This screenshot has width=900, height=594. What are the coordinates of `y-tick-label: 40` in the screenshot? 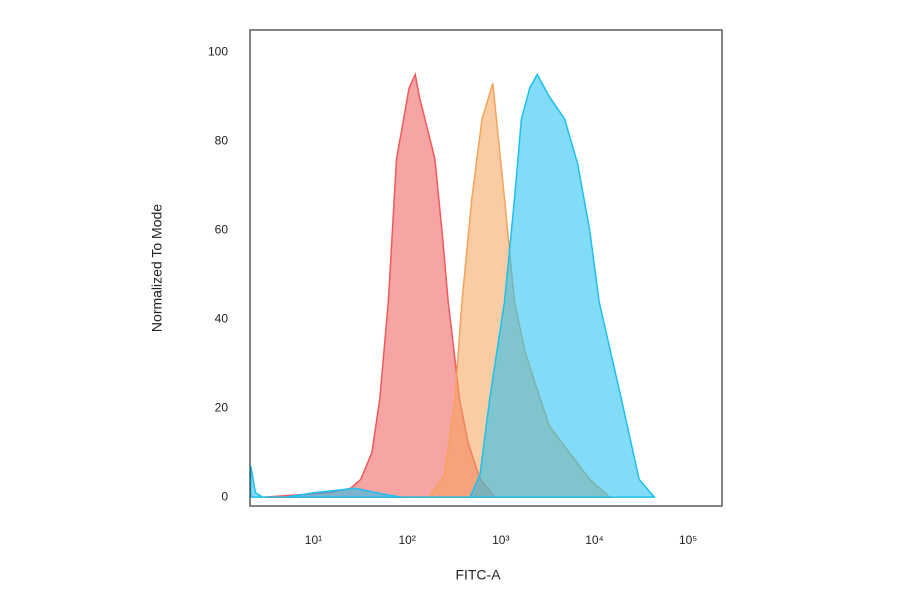 It's located at (222, 318).